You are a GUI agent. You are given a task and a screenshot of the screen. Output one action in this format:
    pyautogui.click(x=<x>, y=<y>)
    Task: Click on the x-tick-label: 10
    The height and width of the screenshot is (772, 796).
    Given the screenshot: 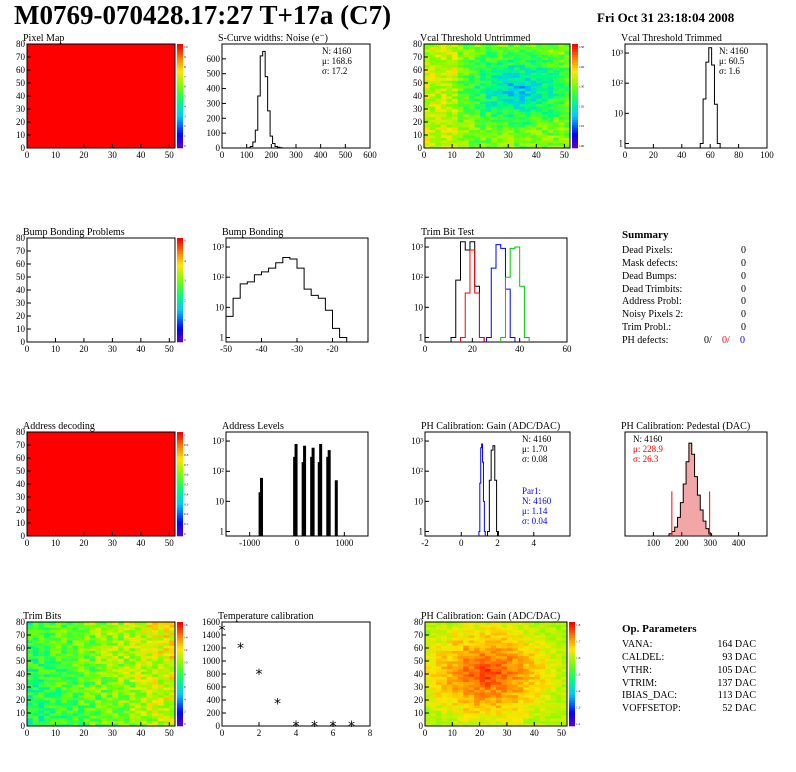 What is the action you would take?
    pyautogui.click(x=56, y=543)
    